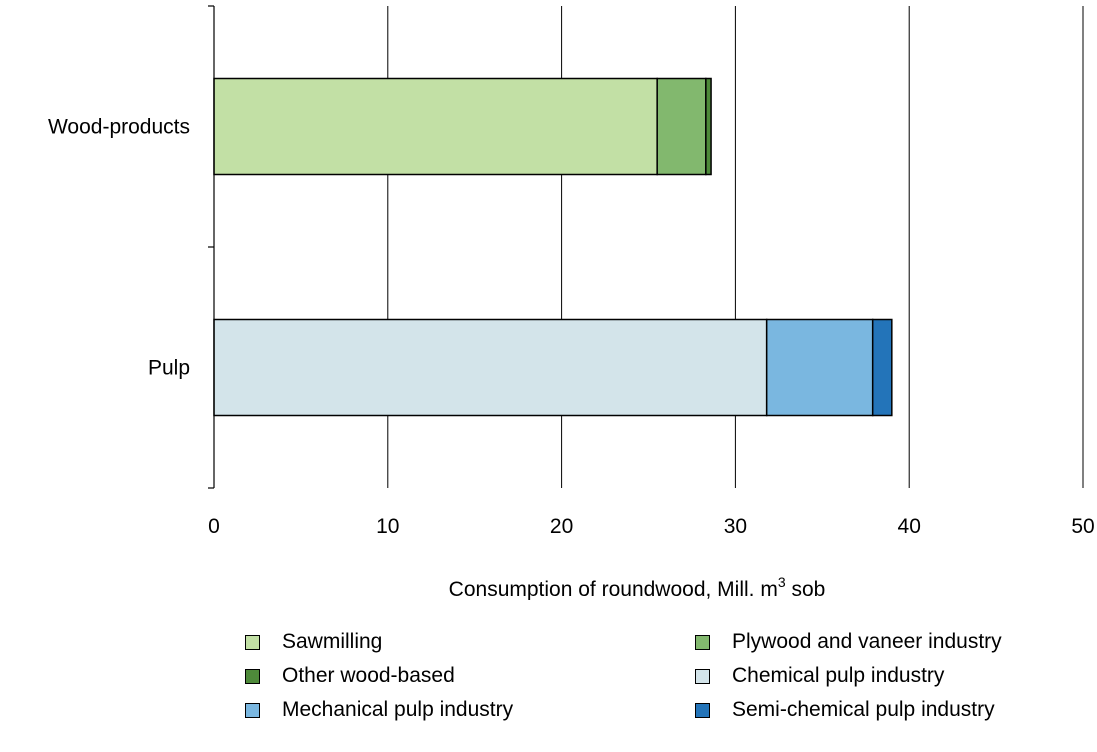  I want to click on x-tick-label: 50, so click(1082, 526).